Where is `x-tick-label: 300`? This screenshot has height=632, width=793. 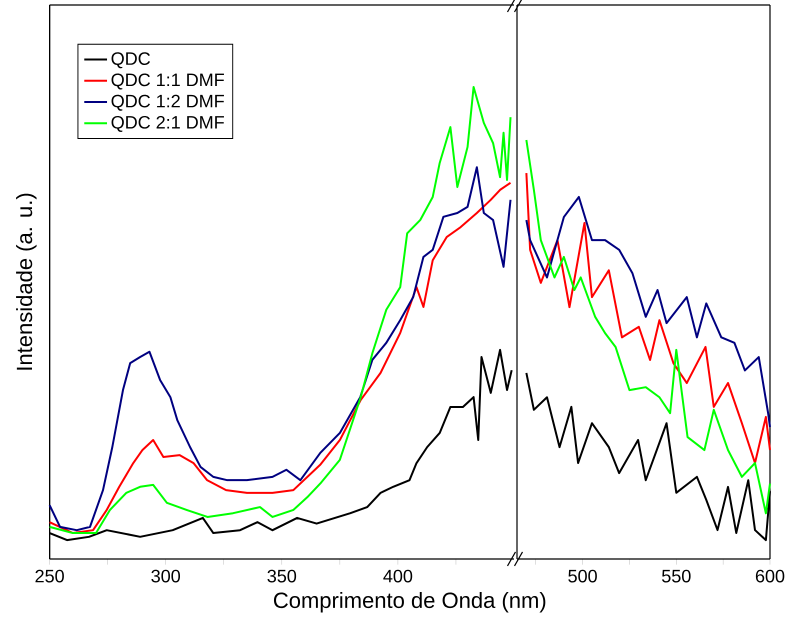
x-tick-label: 300 is located at coordinates (165, 576).